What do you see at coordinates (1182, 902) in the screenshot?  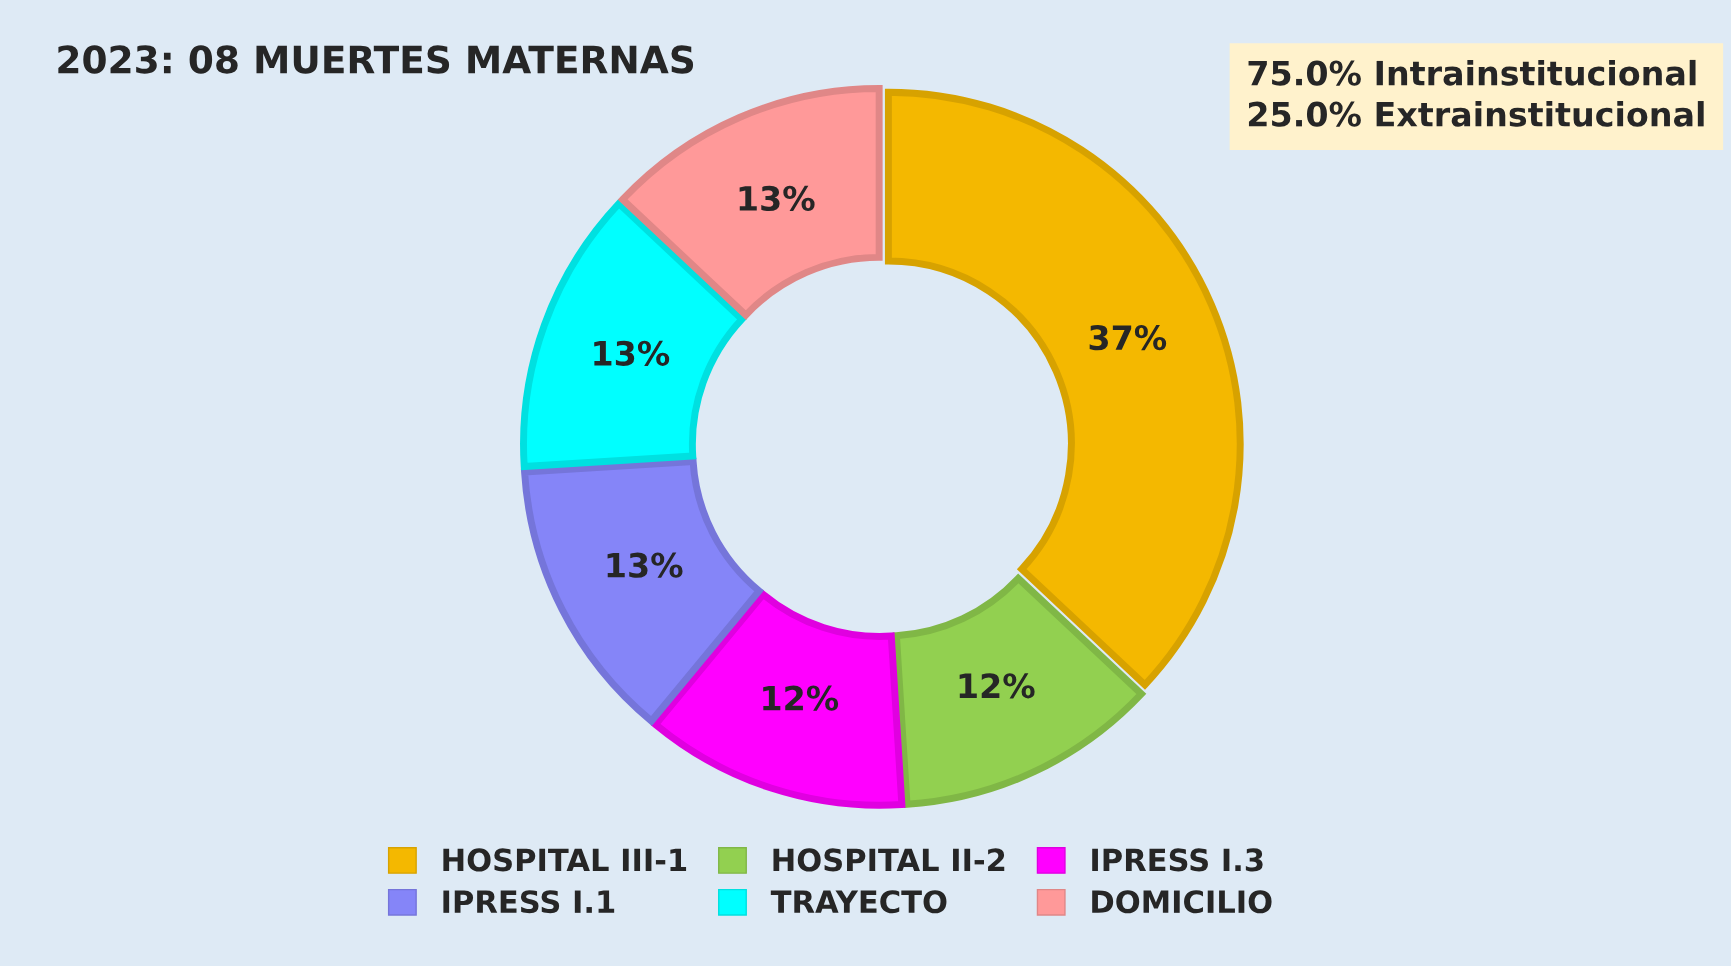 I see `legend-label: DOMICILIO` at bounding box center [1182, 902].